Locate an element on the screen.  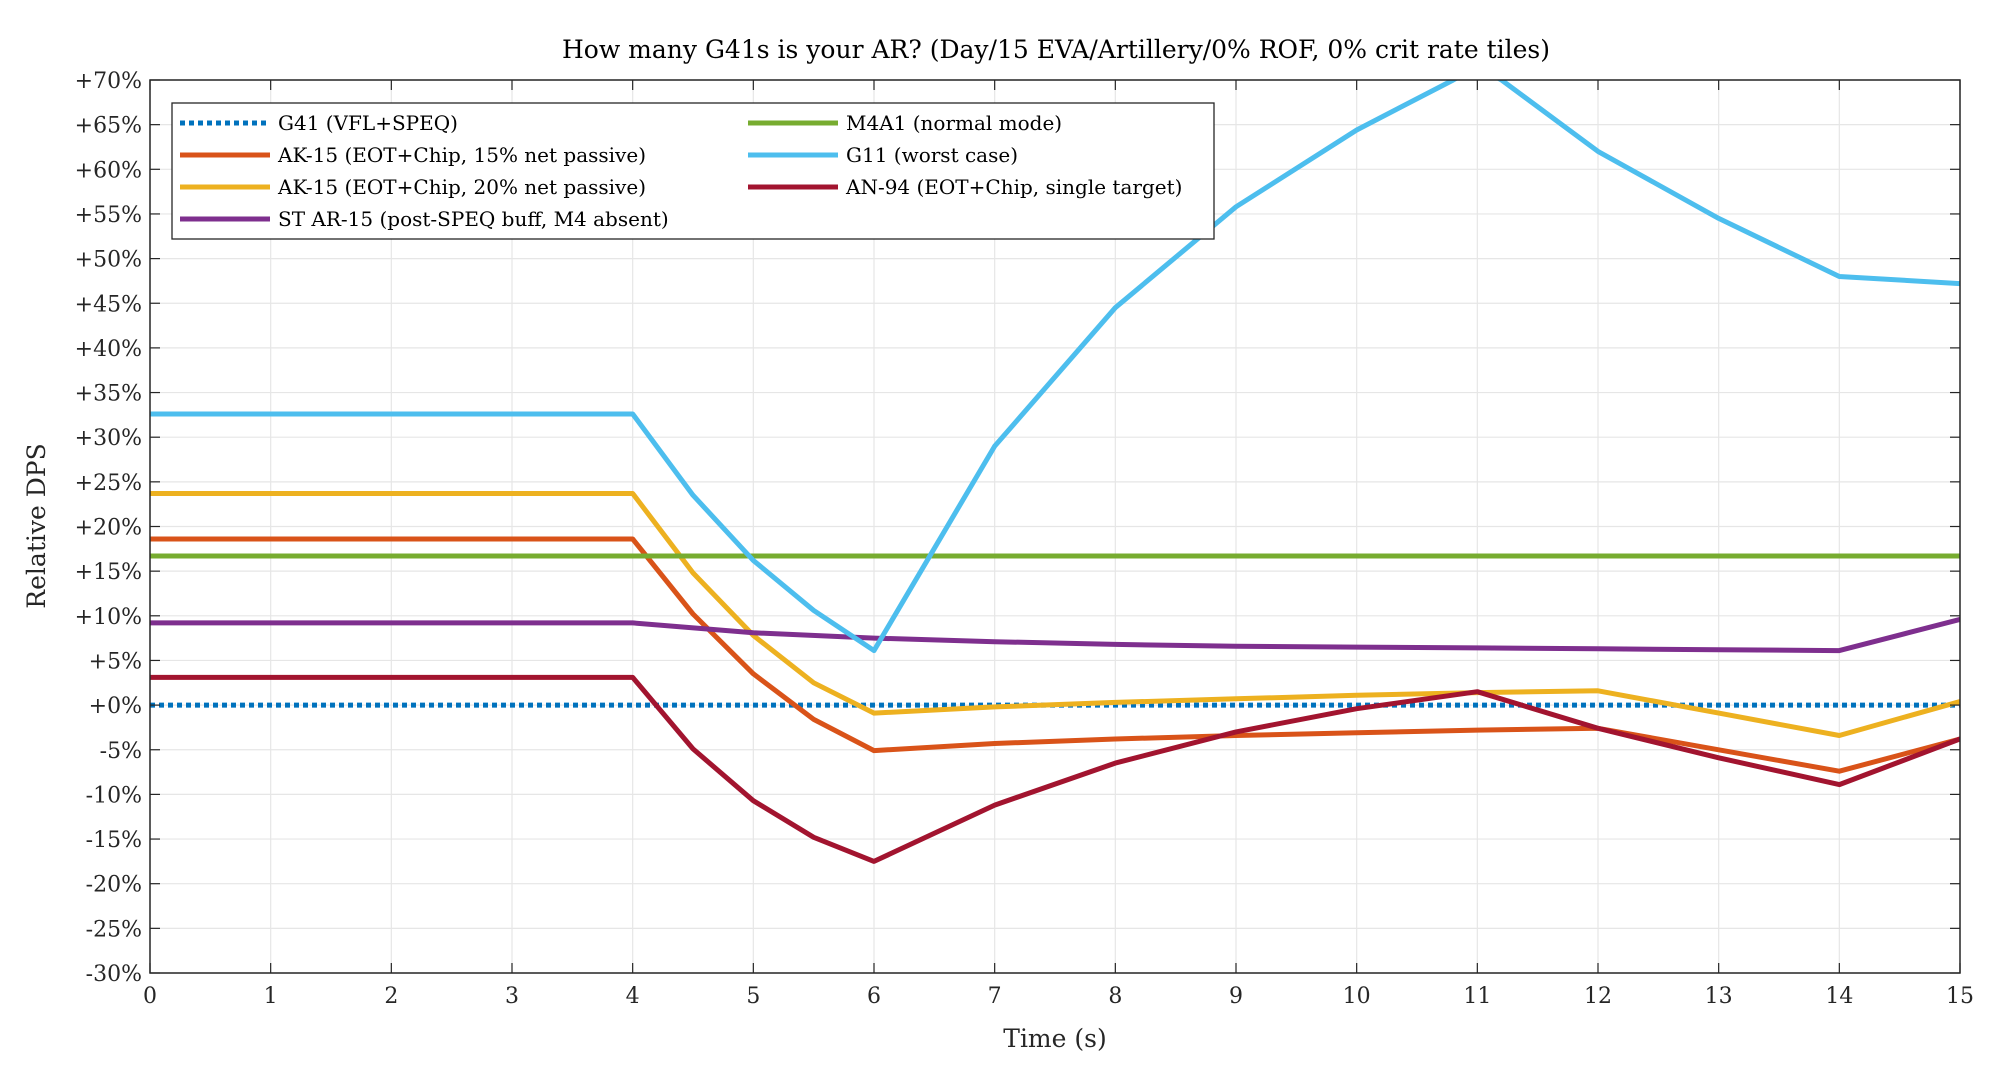
x-tick-label: 0 is located at coordinates (150, 996).